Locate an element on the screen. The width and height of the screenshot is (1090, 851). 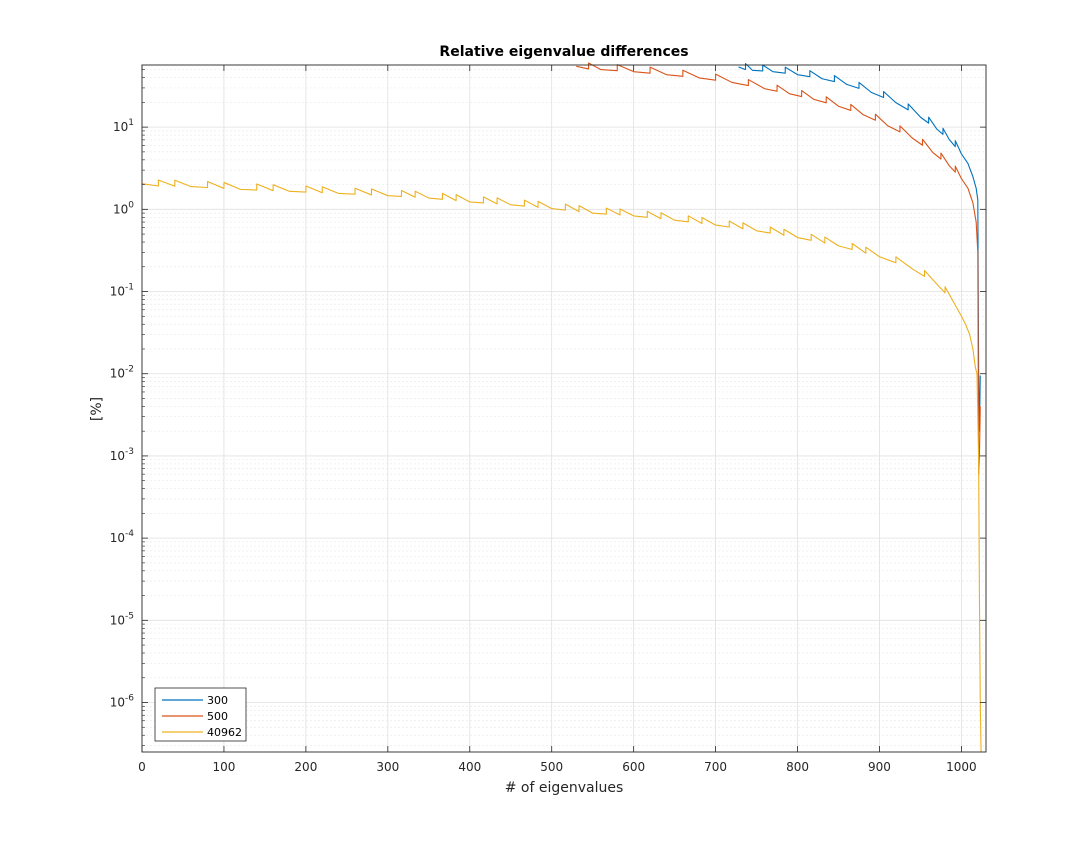
x-axis-label: # of eigenvalues is located at coordinates (564, 788).